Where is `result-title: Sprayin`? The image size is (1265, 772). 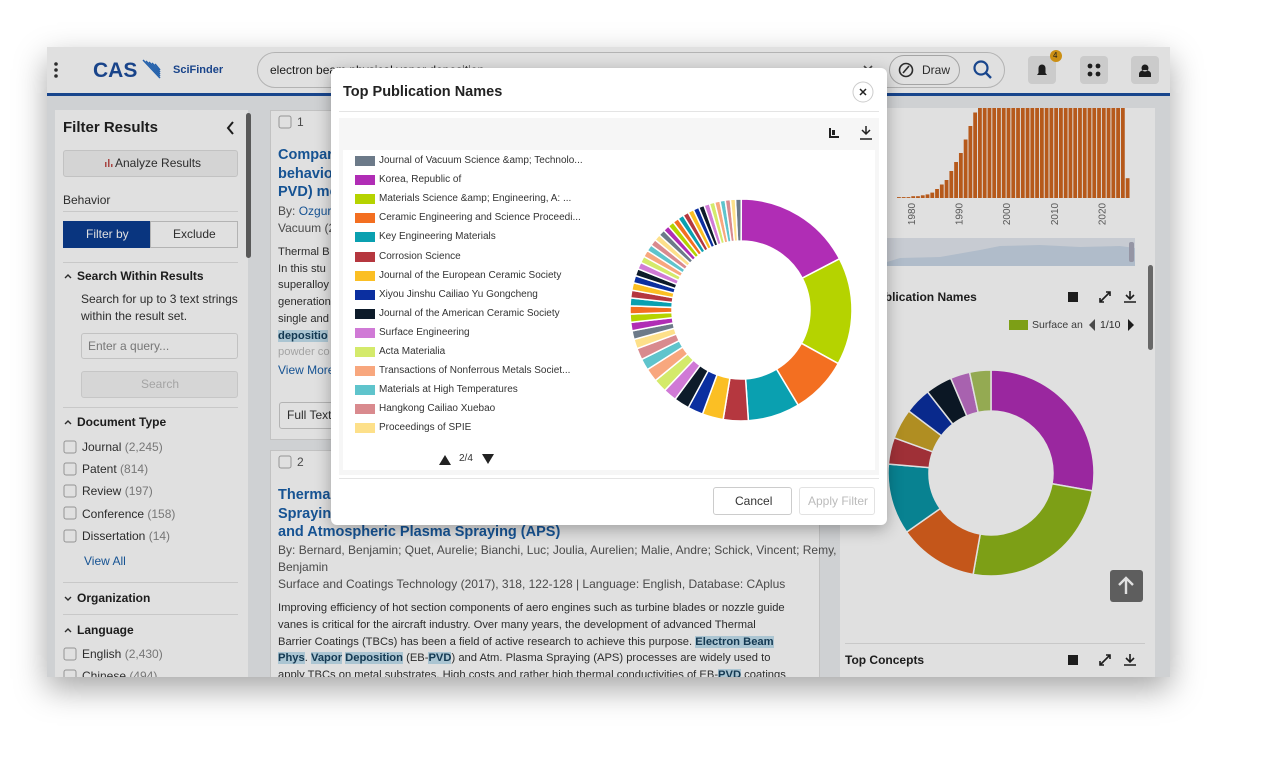 result-title: Sprayin is located at coordinates (305, 513).